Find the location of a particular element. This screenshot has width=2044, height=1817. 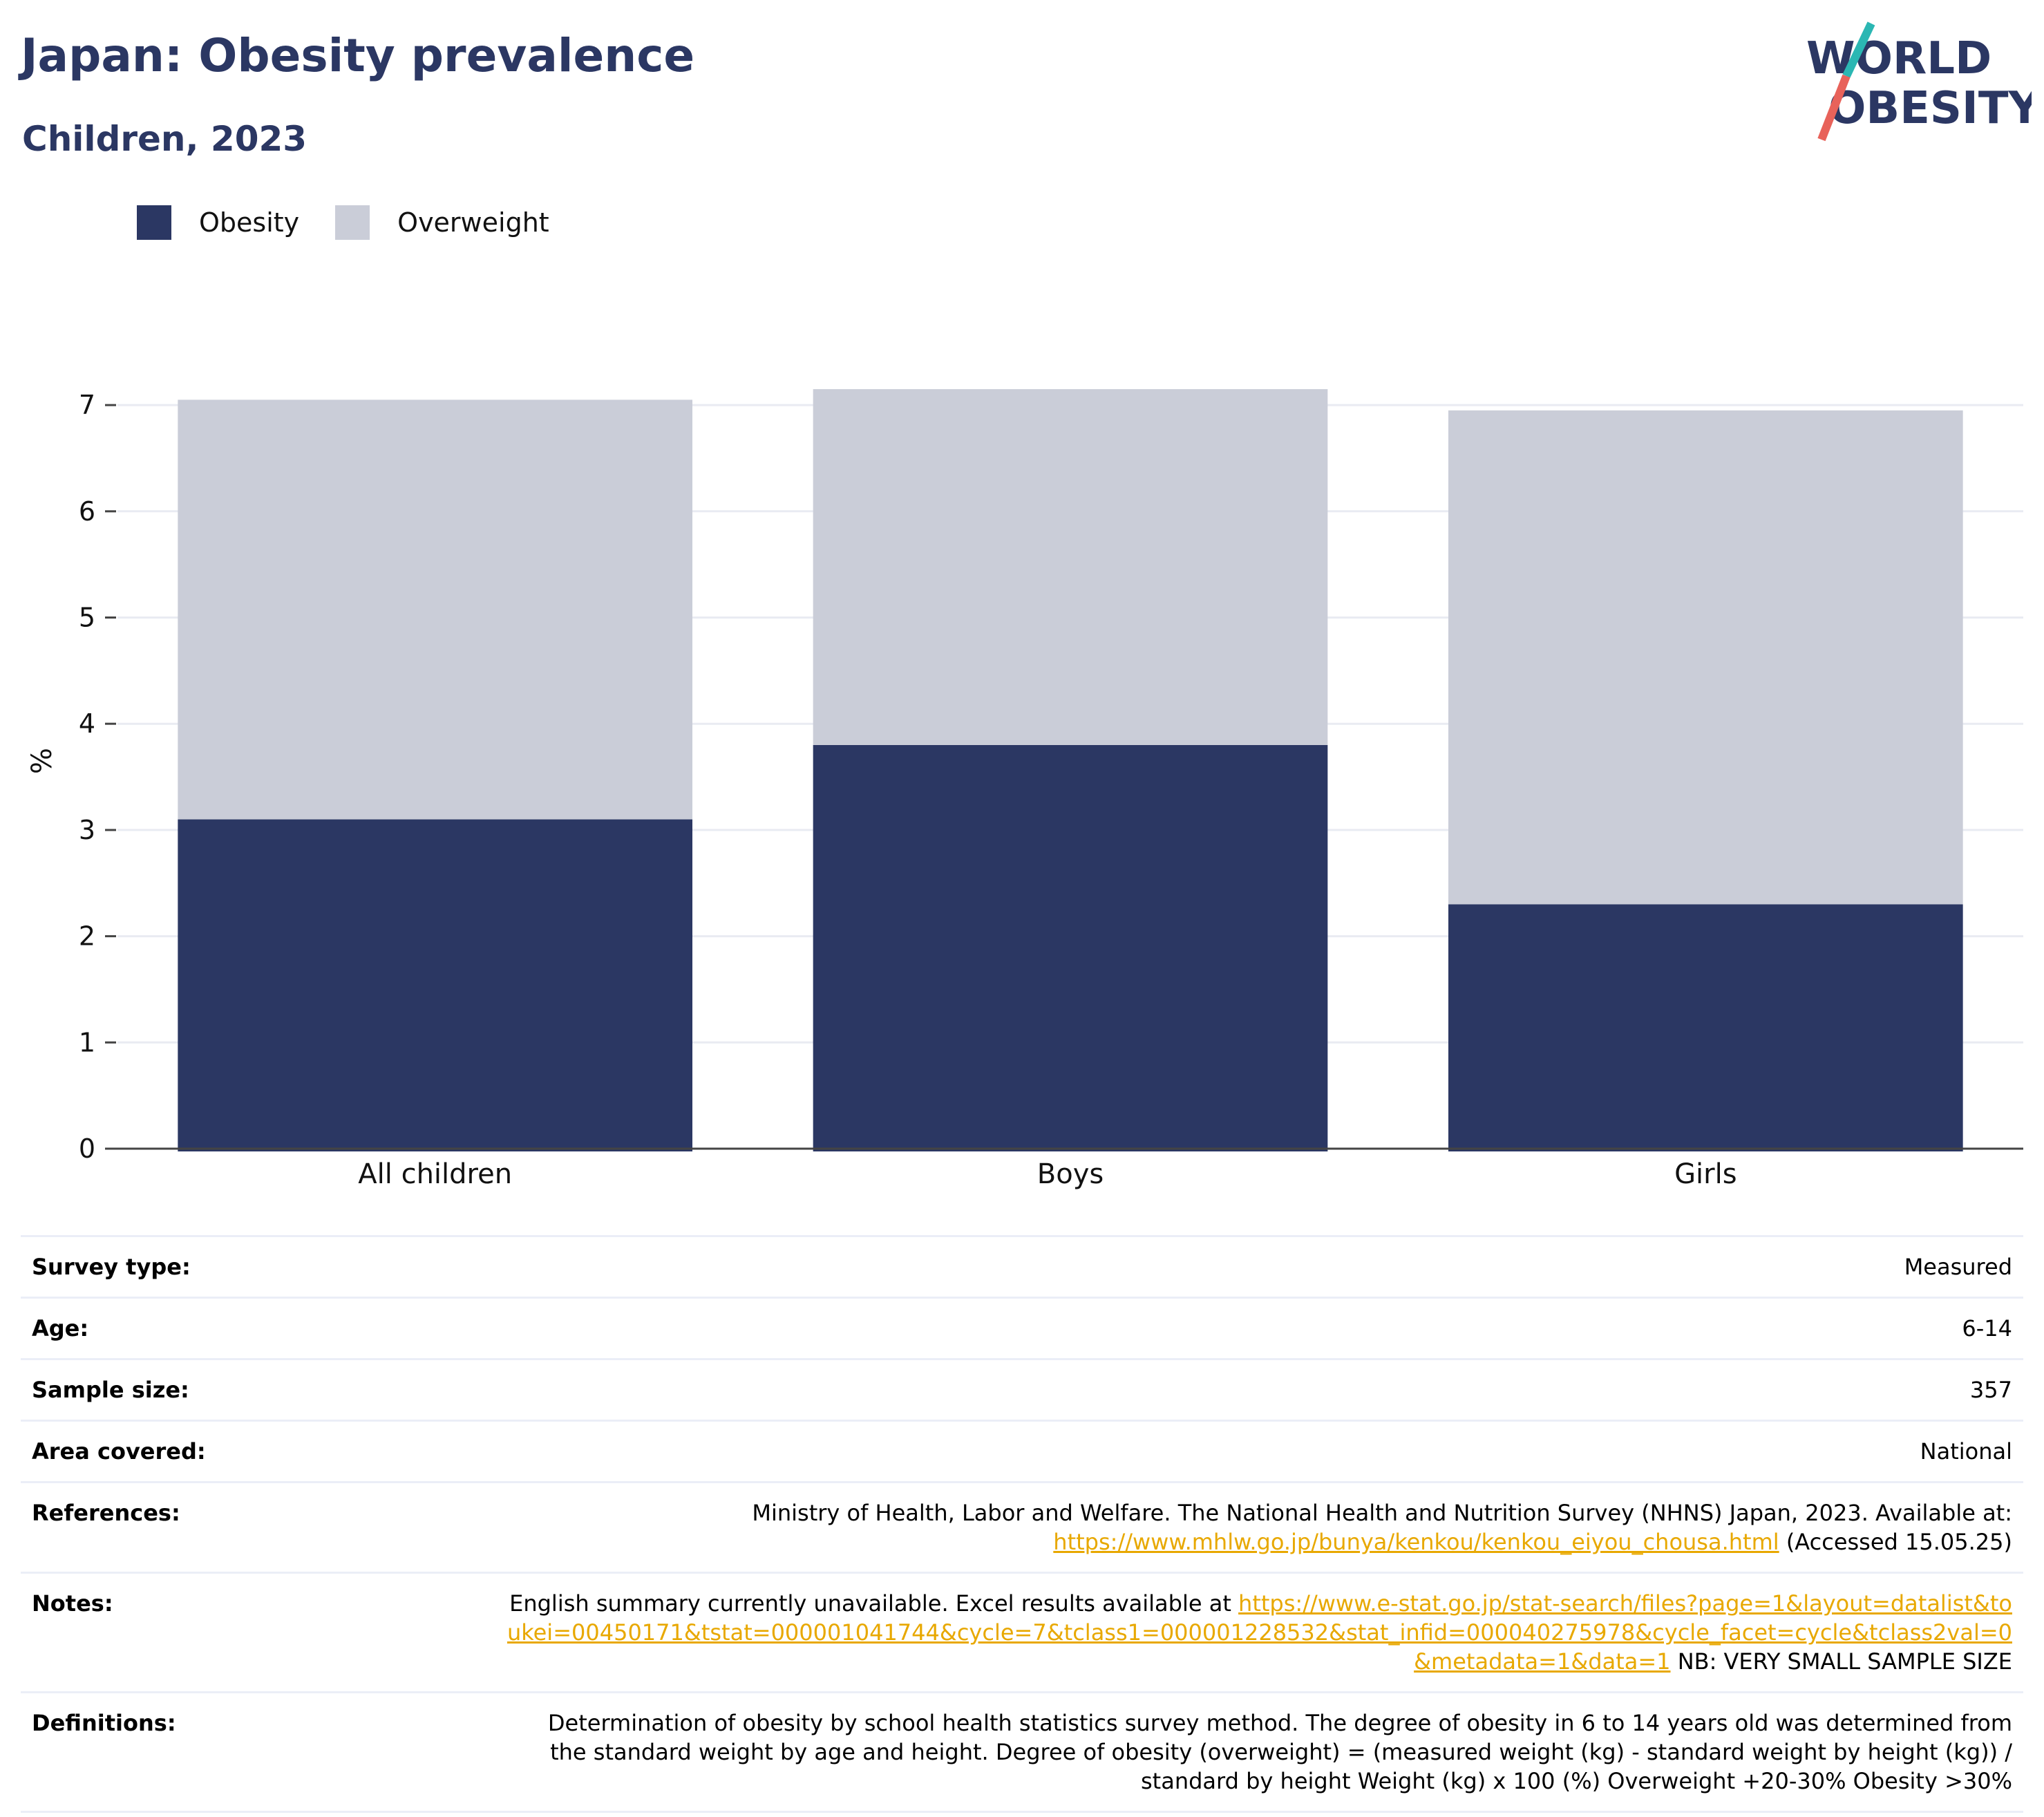

bar-overweight-boys is located at coordinates (1070, 567).